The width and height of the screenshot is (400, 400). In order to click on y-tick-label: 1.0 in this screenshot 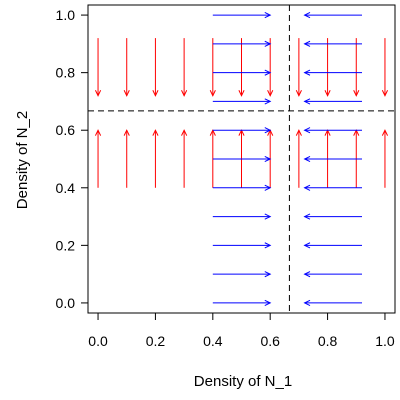, I will do `click(66, 15)`.